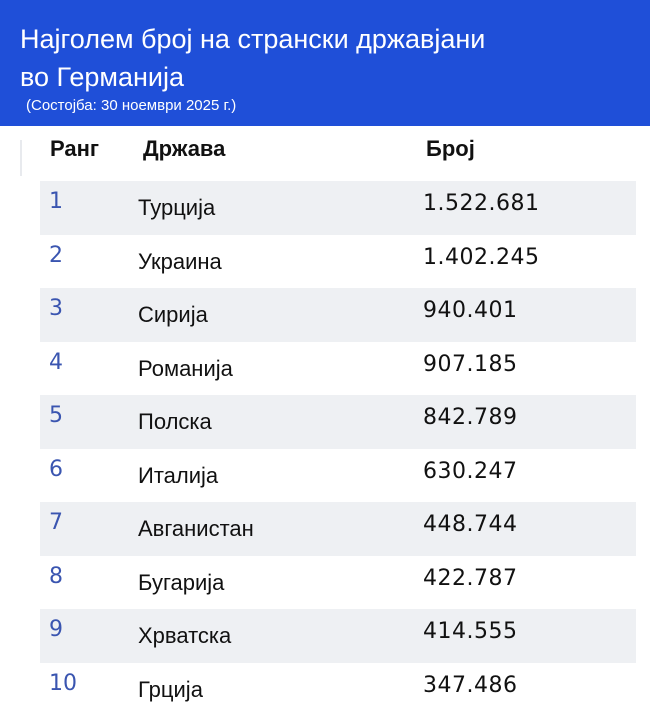 This screenshot has height=713, width=650. What do you see at coordinates (56, 576) in the screenshot?
I see `rank-cell: 8` at bounding box center [56, 576].